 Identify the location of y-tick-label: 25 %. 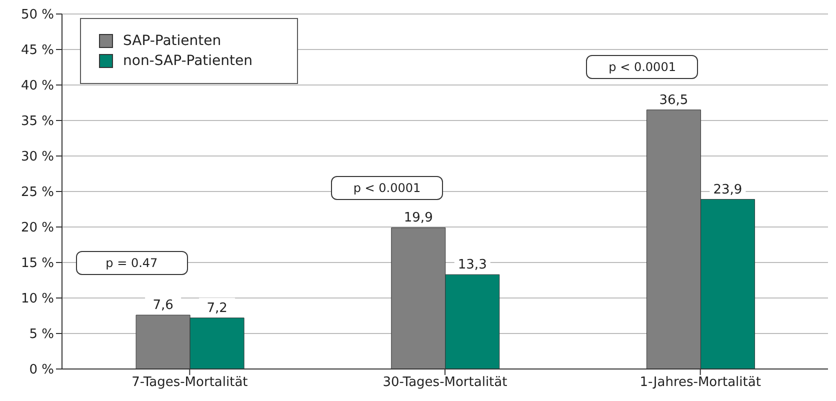
(37, 192).